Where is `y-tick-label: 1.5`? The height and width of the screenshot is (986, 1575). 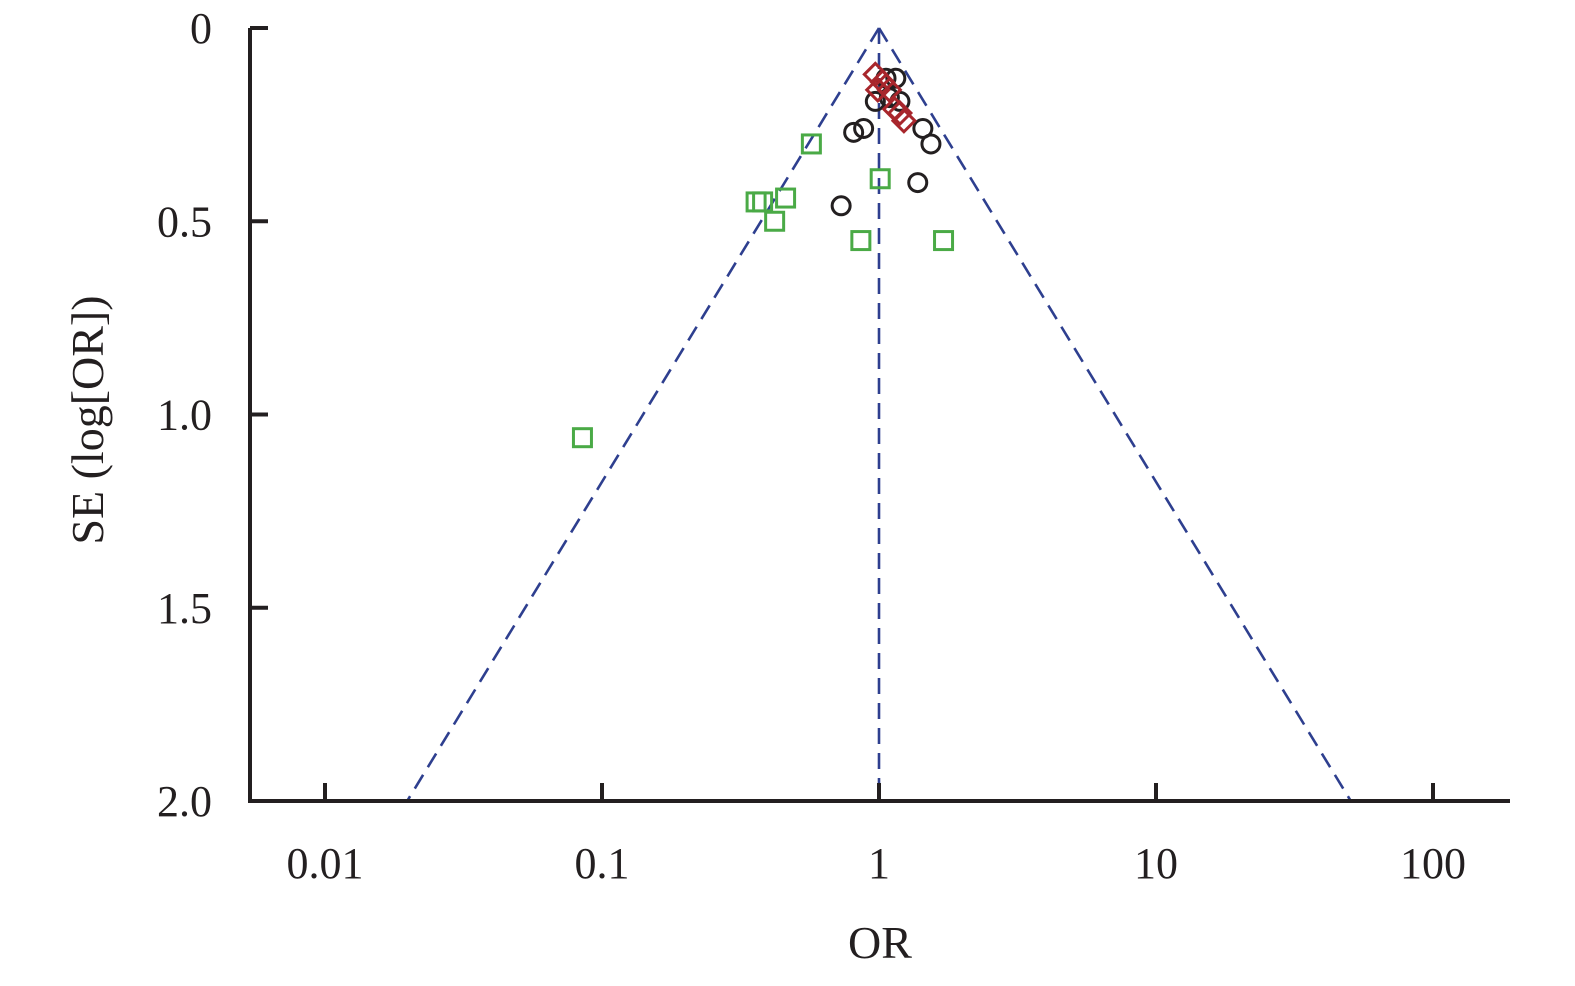
y-tick-label: 1.5 is located at coordinates (184, 608).